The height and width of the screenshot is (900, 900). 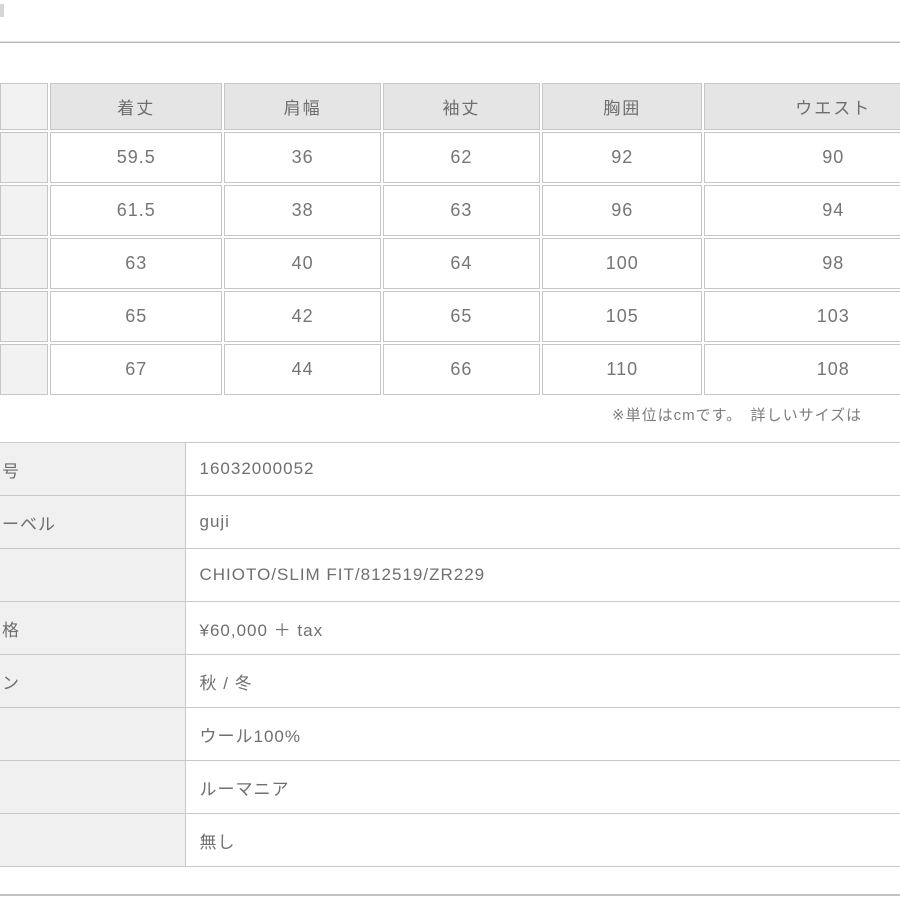 I want to click on detail-value-cell-2: CHIOTO/SLIM FIT/812519/ZR229, so click(x=542, y=575).